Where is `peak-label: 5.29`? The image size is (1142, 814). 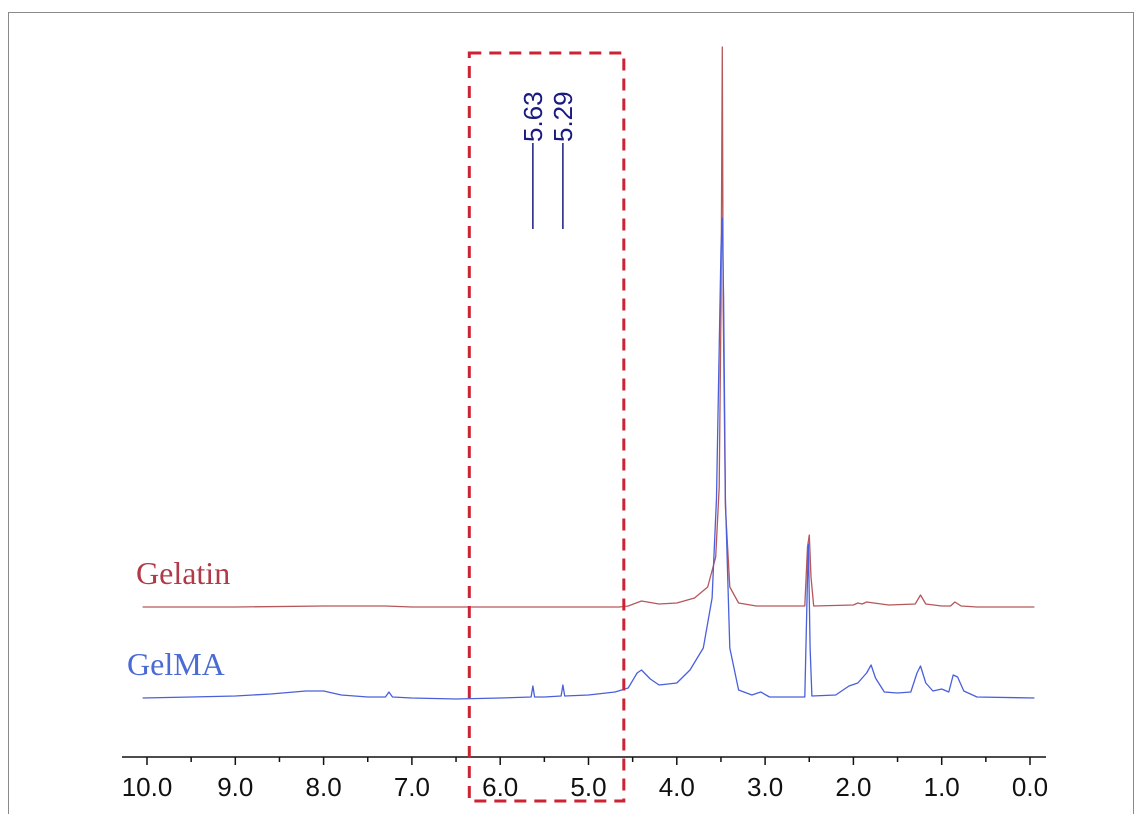
peak-label: 5.29 is located at coordinates (563, 116).